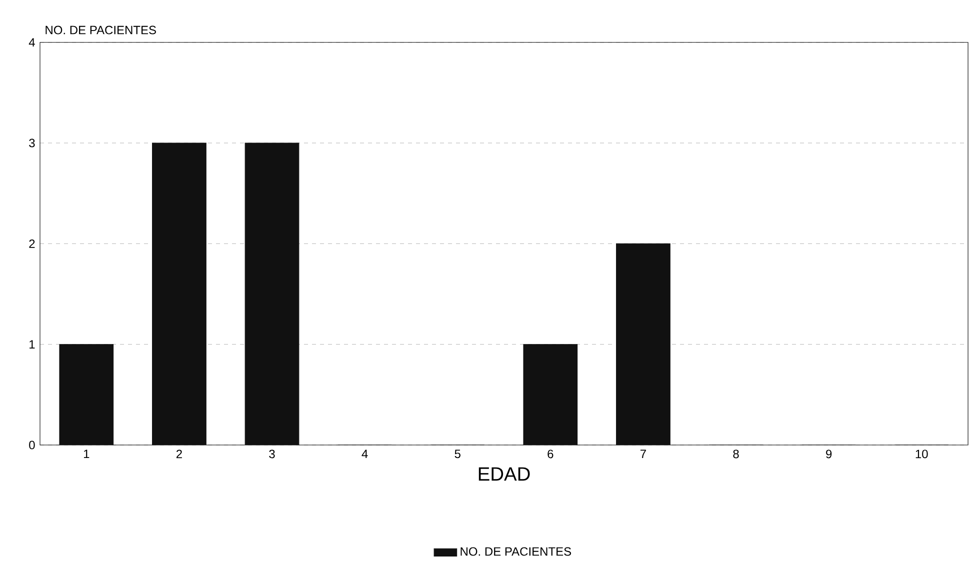  What do you see at coordinates (32, 344) in the screenshot?
I see `y-tick-label: 1` at bounding box center [32, 344].